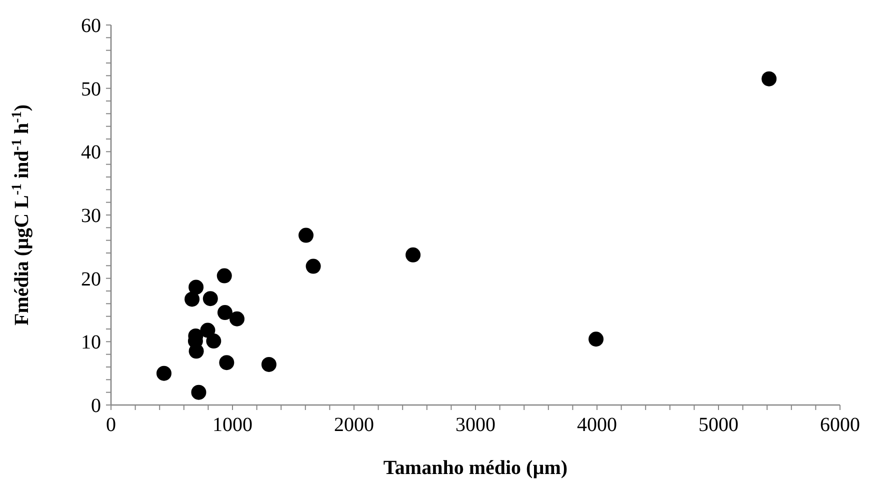  What do you see at coordinates (111, 425) in the screenshot?
I see `x-tick-label: 0` at bounding box center [111, 425].